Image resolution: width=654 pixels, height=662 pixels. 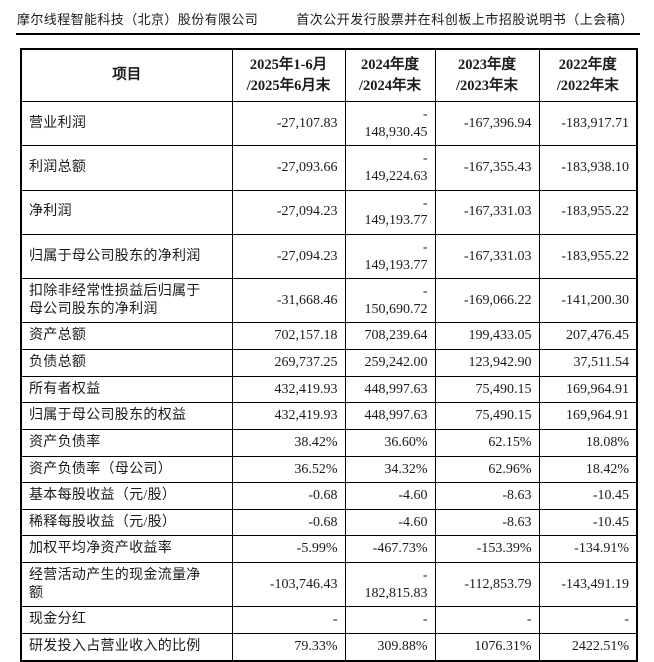 What do you see at coordinates (487, 647) in the screenshot?
I see `cell-2023: 1076.31%` at bounding box center [487, 647].